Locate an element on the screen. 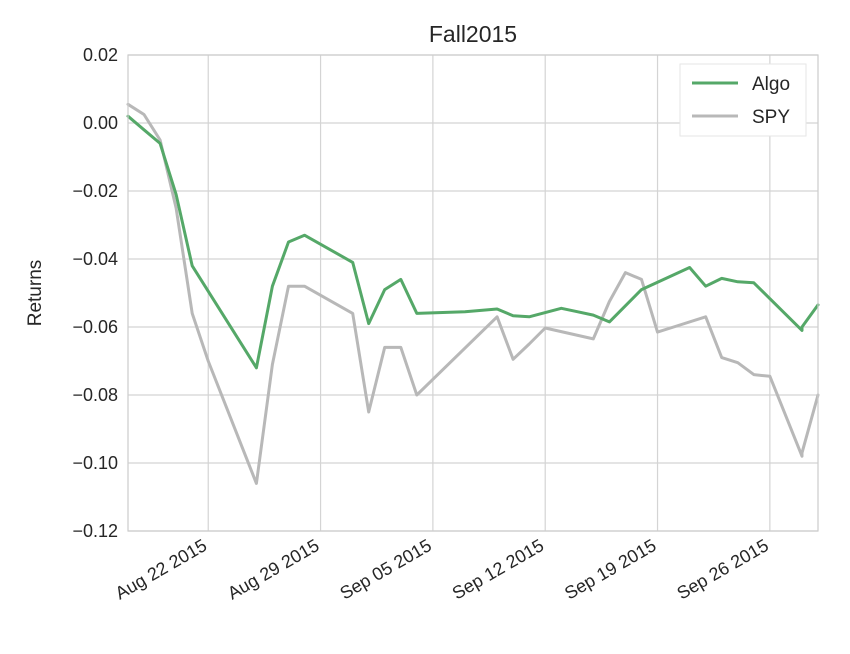  y-tick-labels: 0.02 0.00 −0.02 −0.04 −0.06 −0.08 −0.10 −0.12 is located at coordinates (95, 293).